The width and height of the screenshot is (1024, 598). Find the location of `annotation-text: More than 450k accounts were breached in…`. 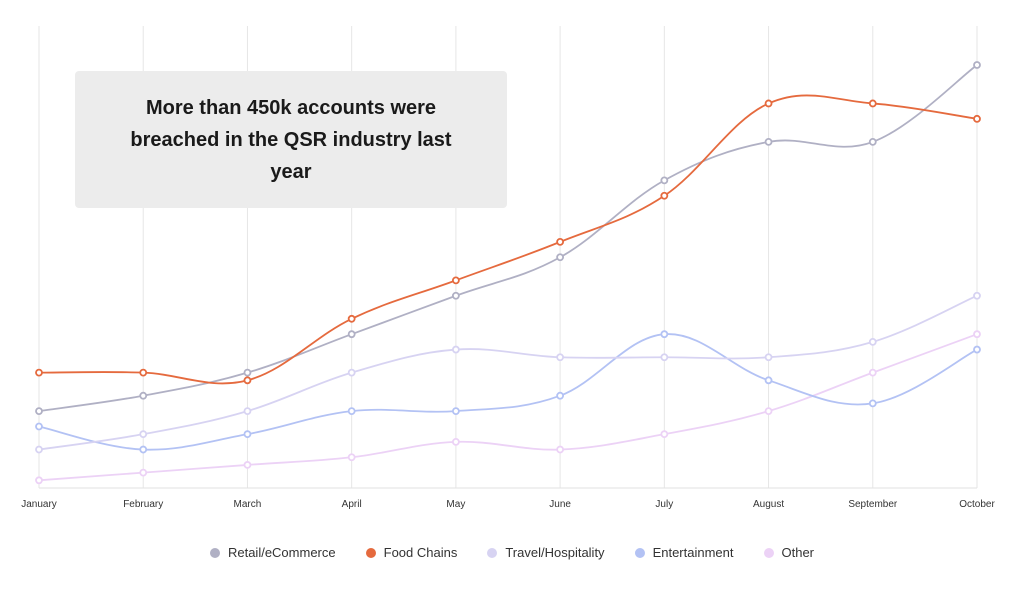

annotation-text: More than 450k accounts were breached in… is located at coordinates (291, 139).